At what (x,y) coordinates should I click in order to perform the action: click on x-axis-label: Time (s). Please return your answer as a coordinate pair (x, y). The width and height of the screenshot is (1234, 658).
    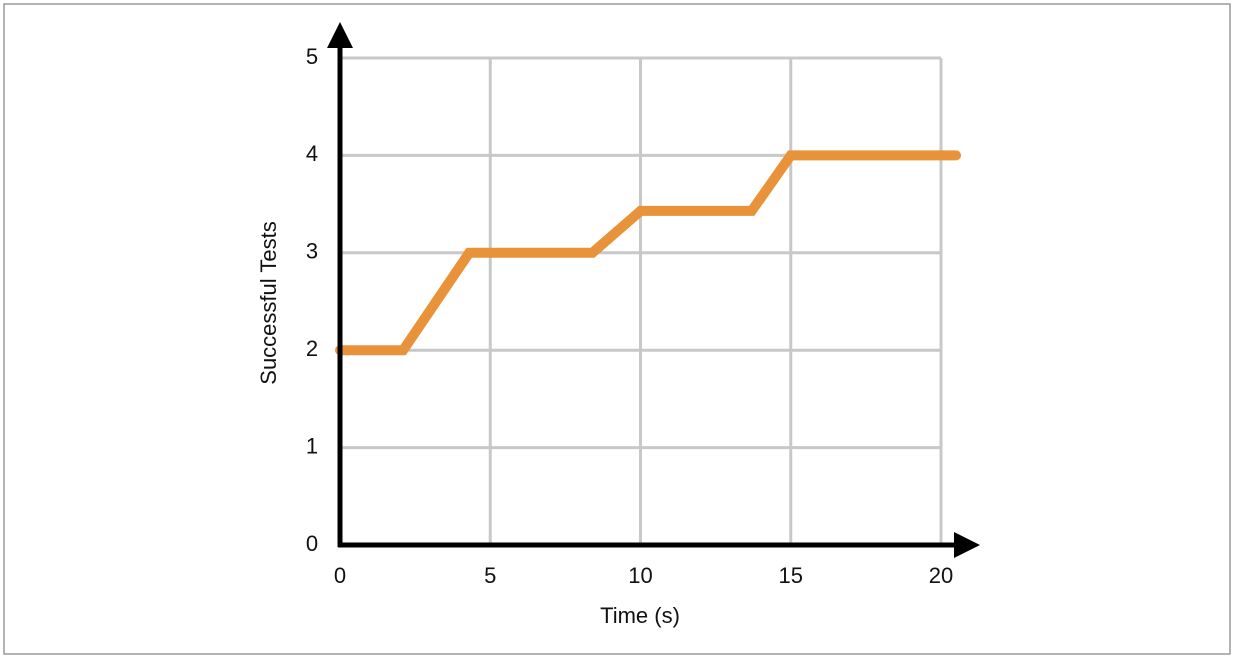
    Looking at the image, I should click on (640, 615).